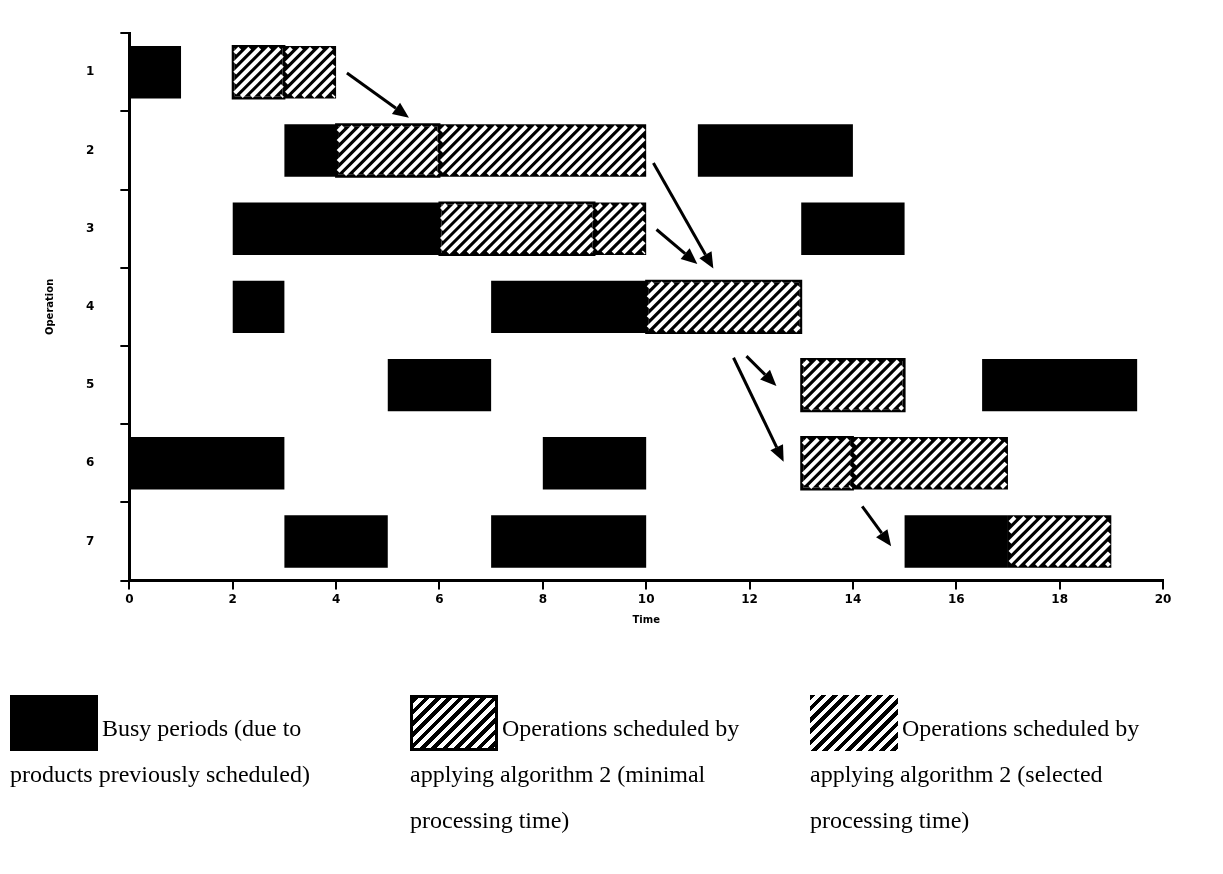  I want to click on y-tick-label: 6, so click(90, 462).